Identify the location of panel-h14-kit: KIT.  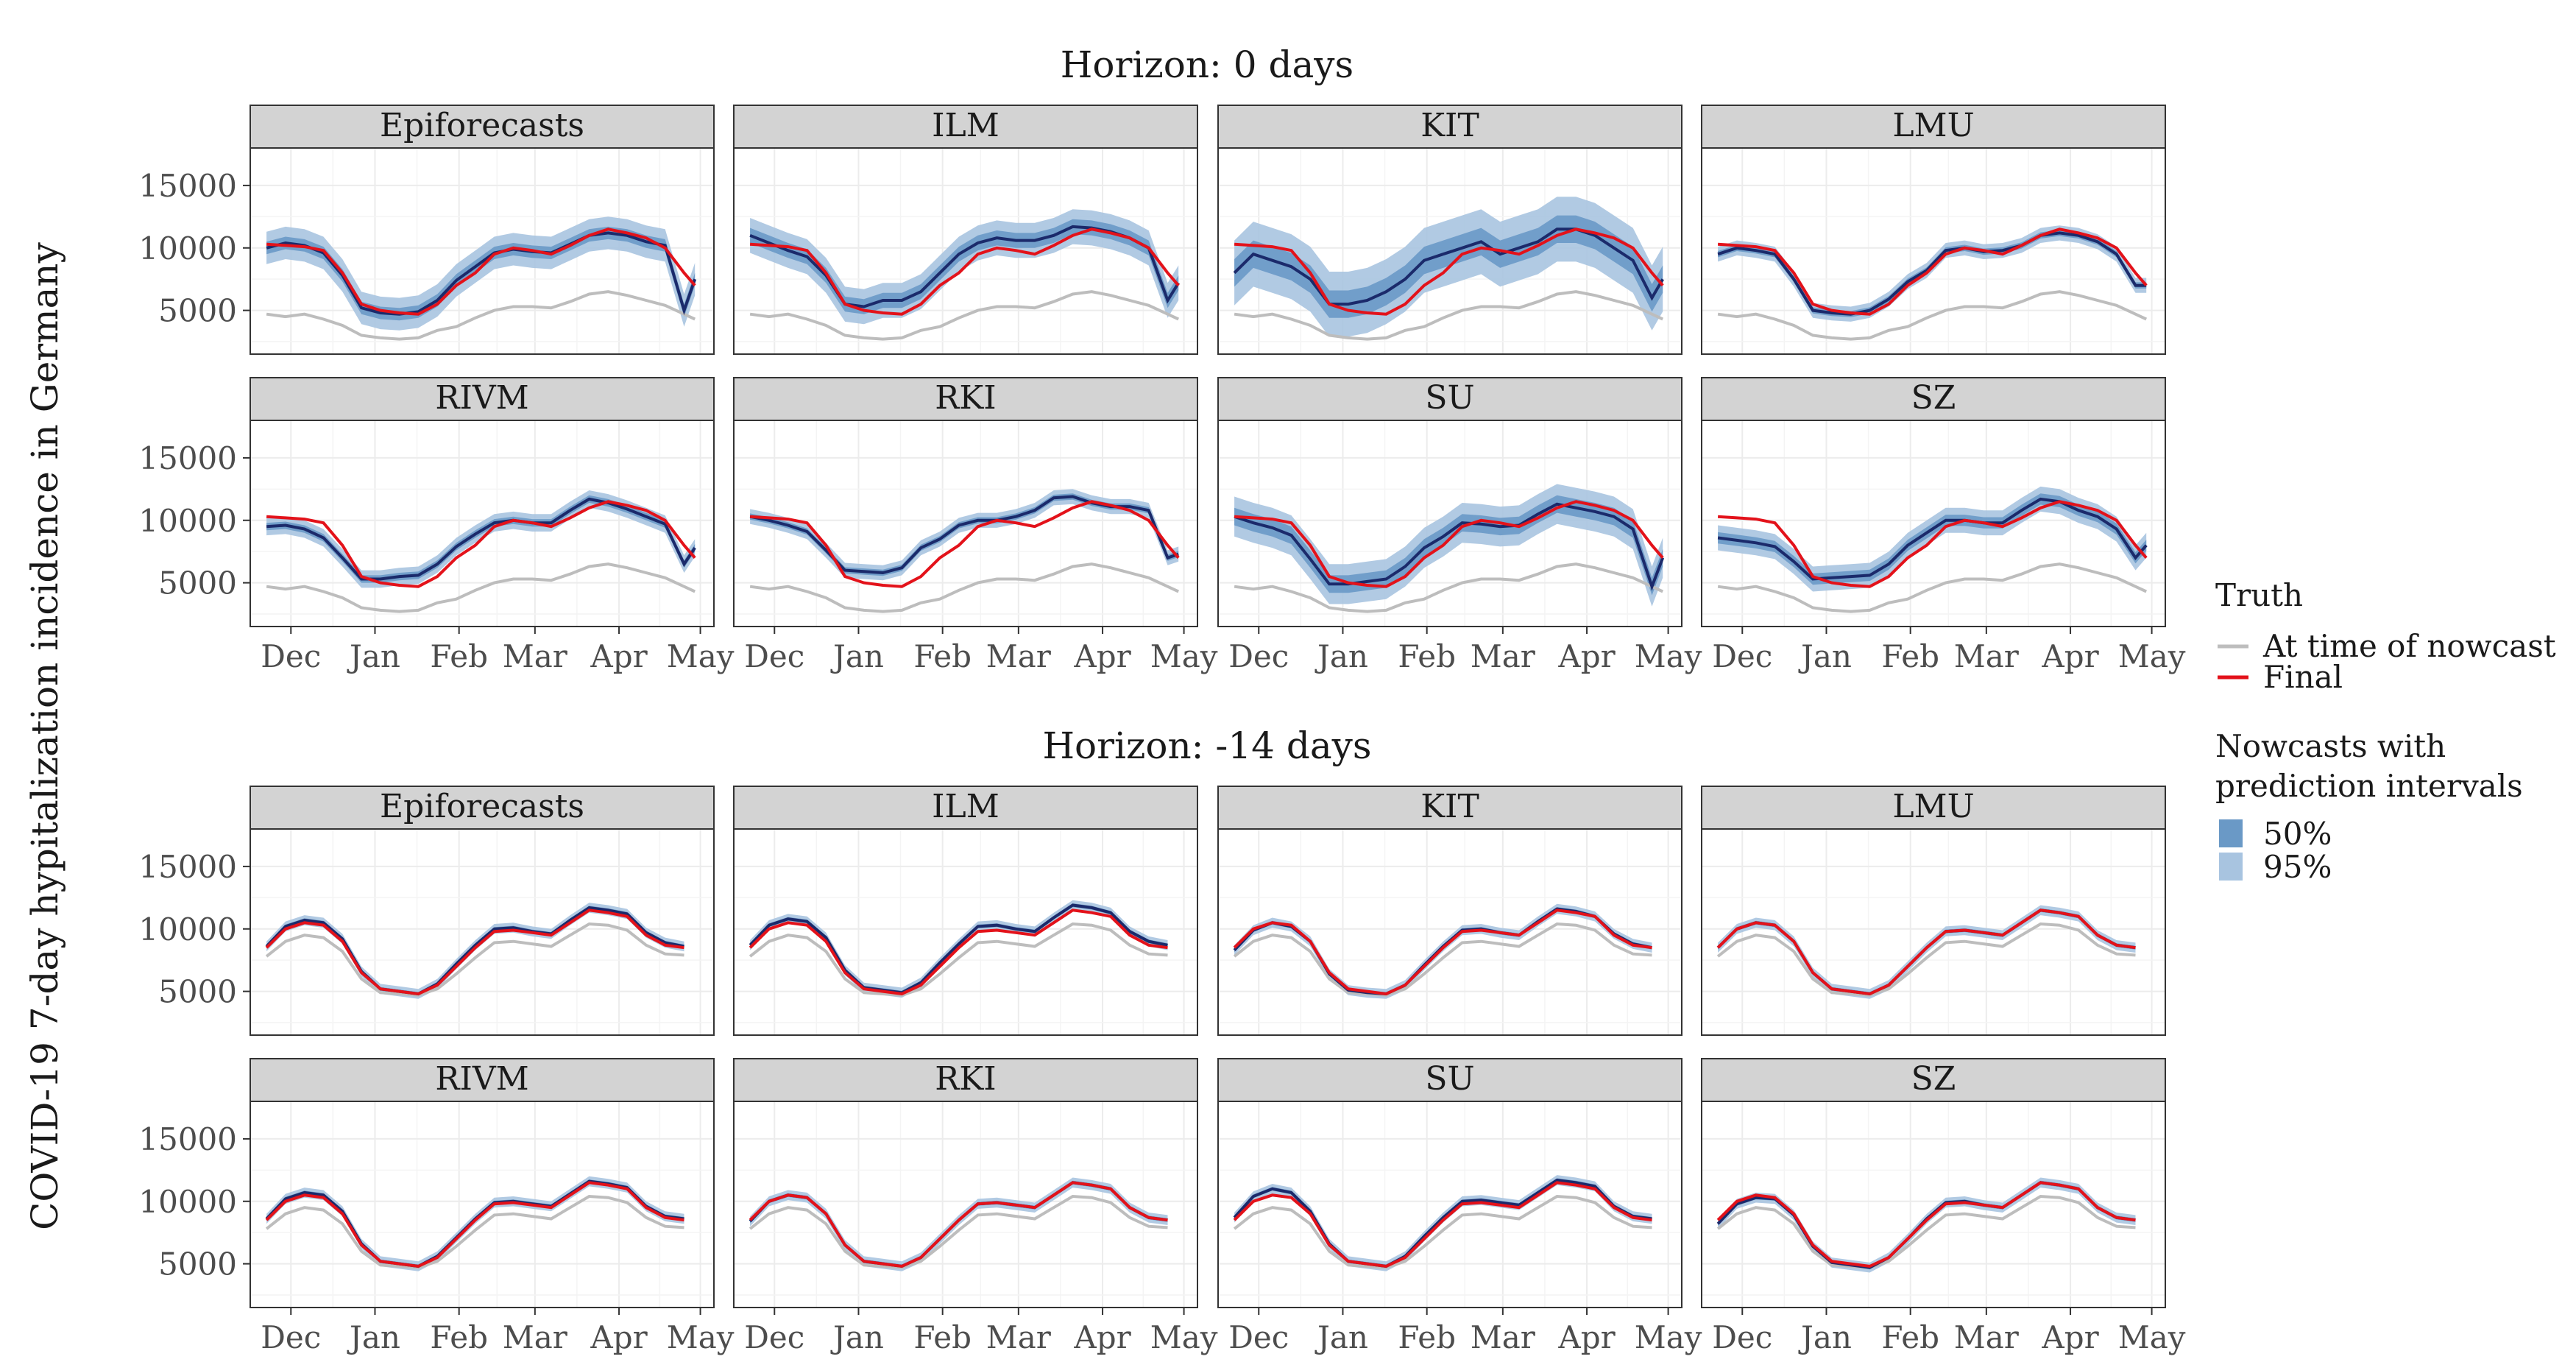
(1449, 911).